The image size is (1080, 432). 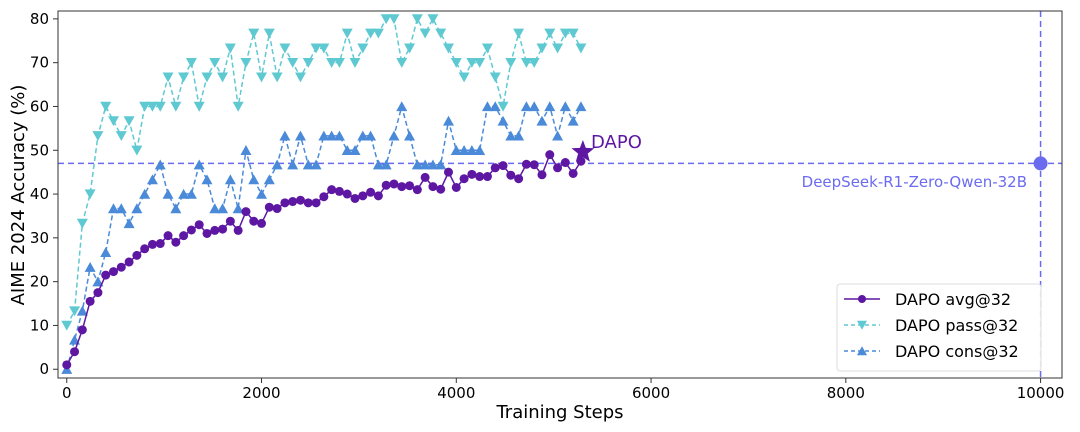 I want to click on y-tick-label: 10, so click(x=39, y=325).